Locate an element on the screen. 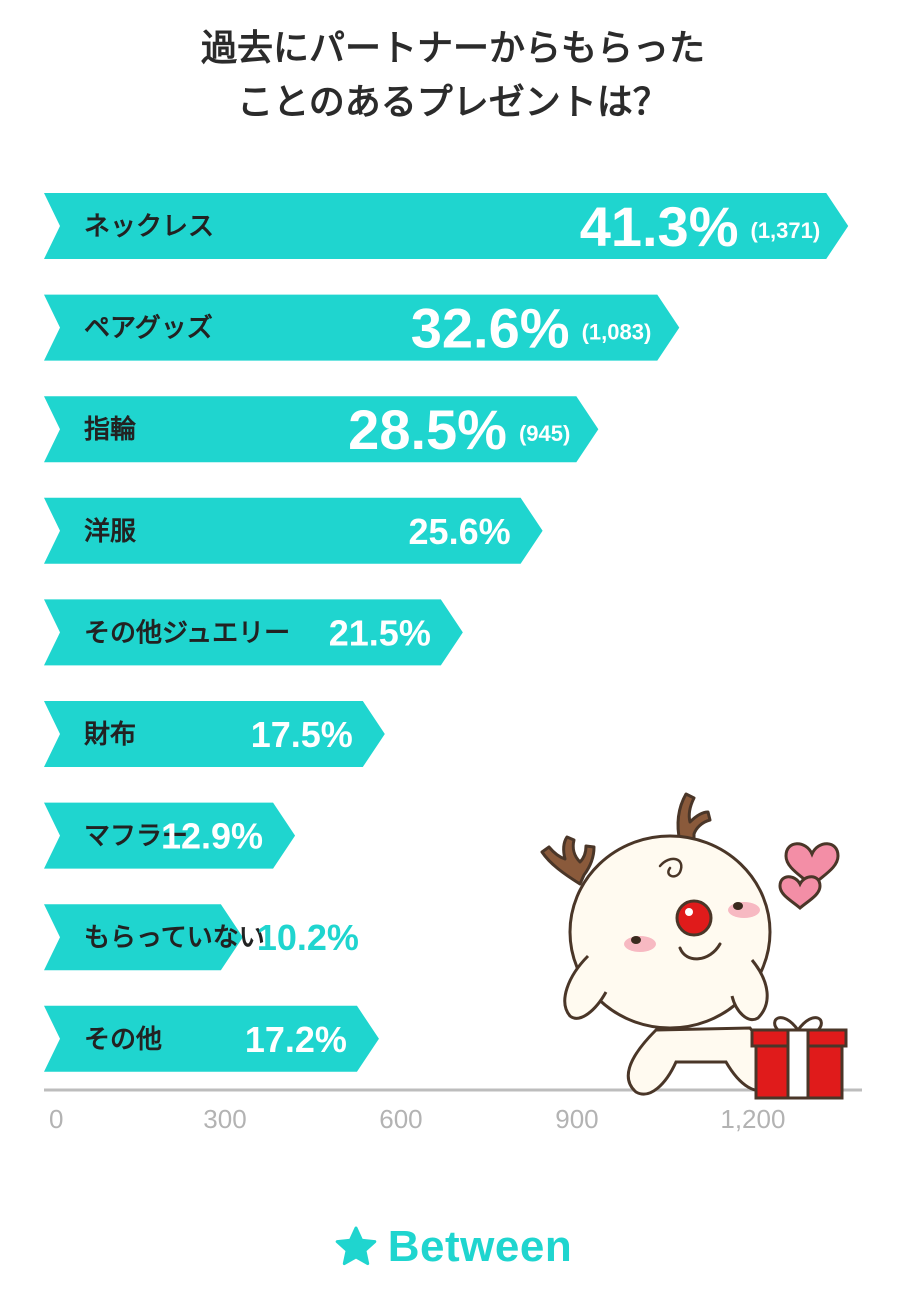  category-label-2: ペアグッズ is located at coordinates (148, 328).